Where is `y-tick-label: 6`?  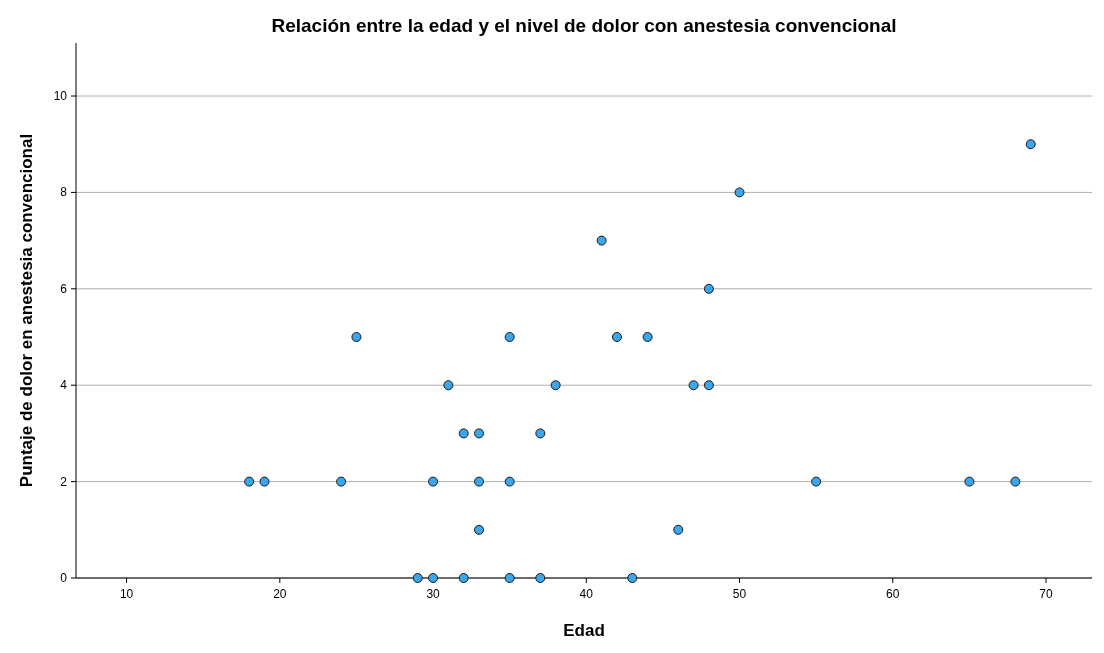 y-tick-label: 6 is located at coordinates (64, 288).